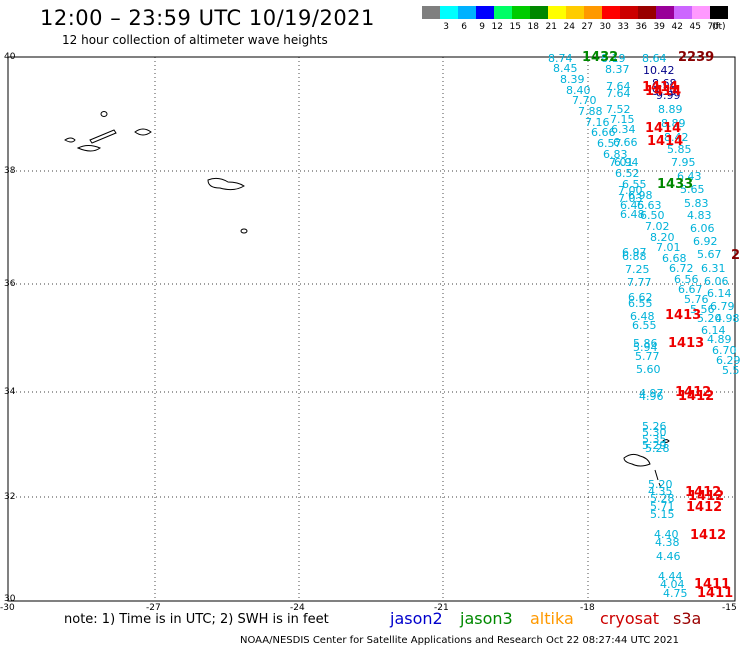 The height and width of the screenshot is (650, 740). Describe the element at coordinates (664, 83) in the screenshot. I see `wave-height-value: 8.68` at that location.